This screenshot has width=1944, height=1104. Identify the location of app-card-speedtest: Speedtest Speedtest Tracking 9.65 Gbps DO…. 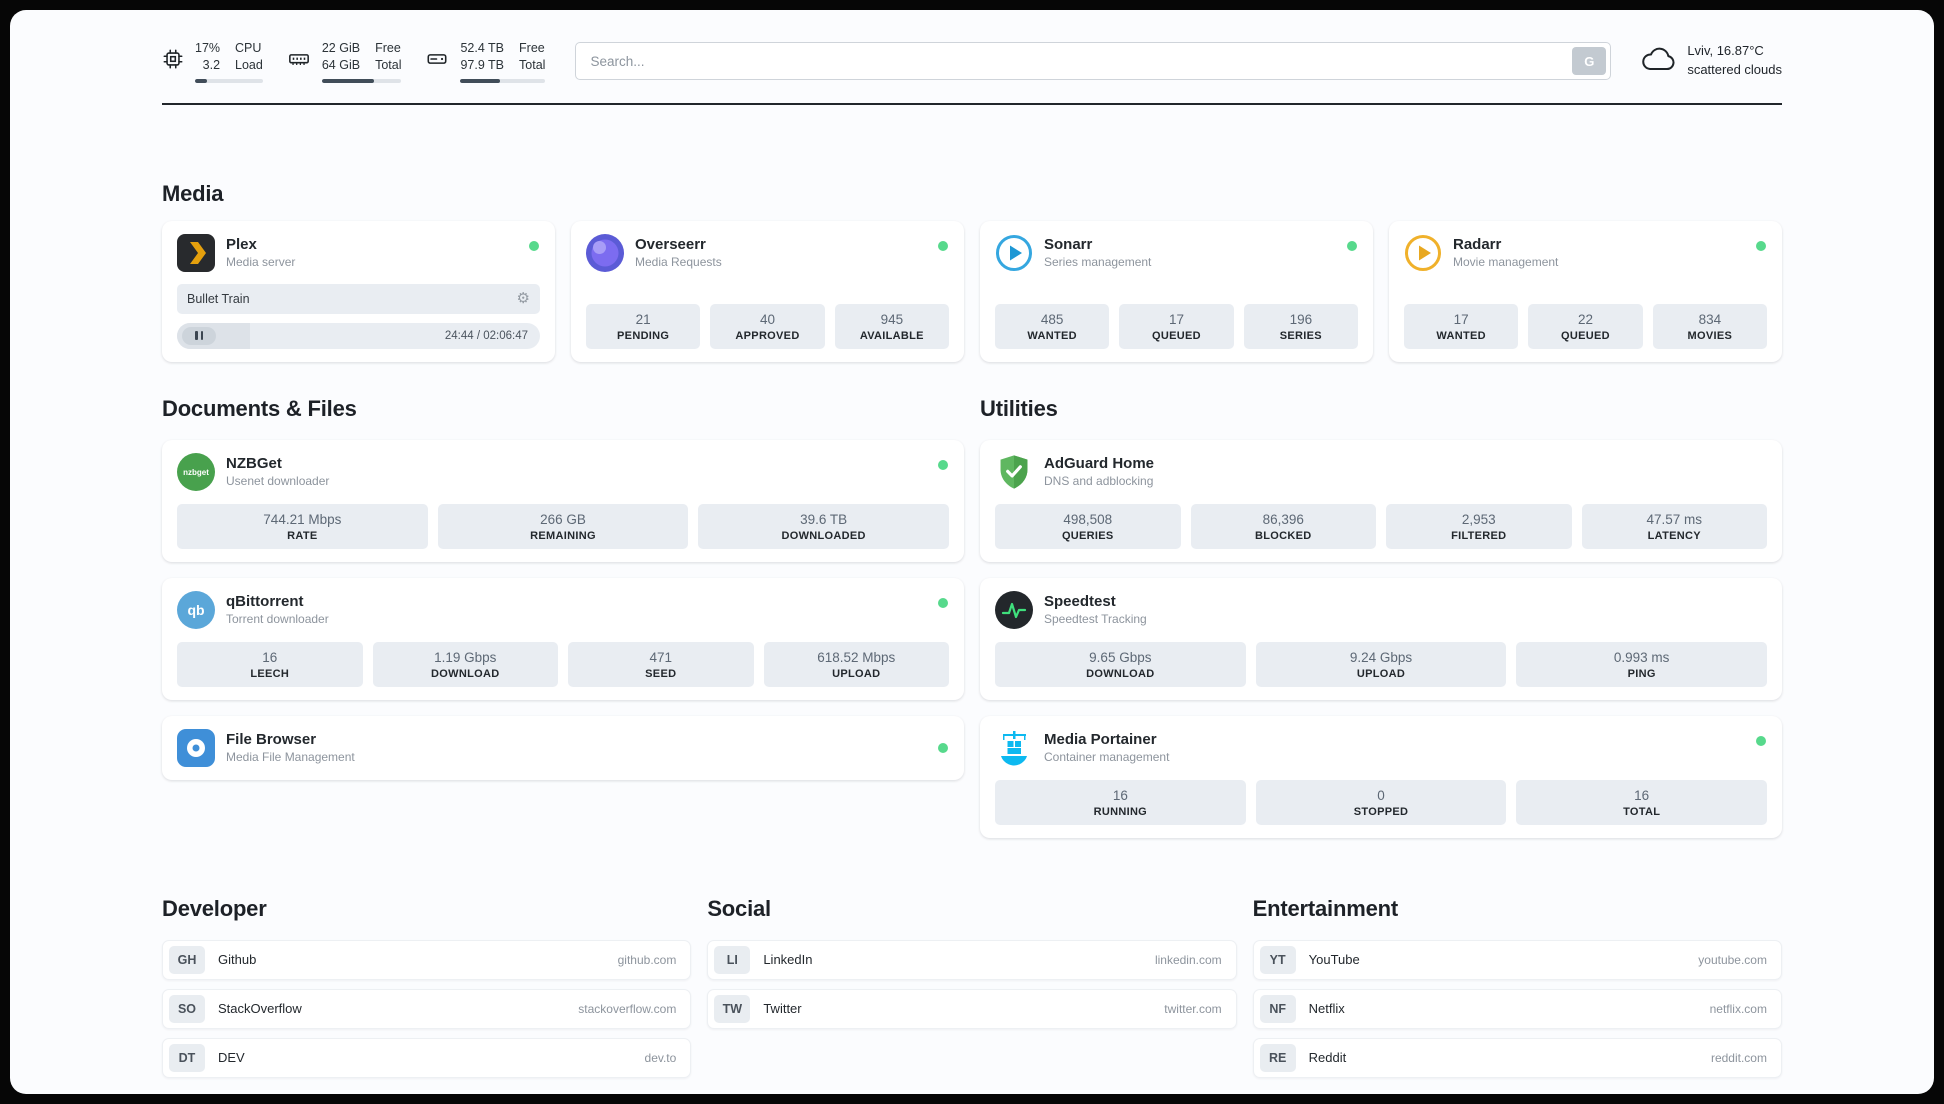
(1381, 638).